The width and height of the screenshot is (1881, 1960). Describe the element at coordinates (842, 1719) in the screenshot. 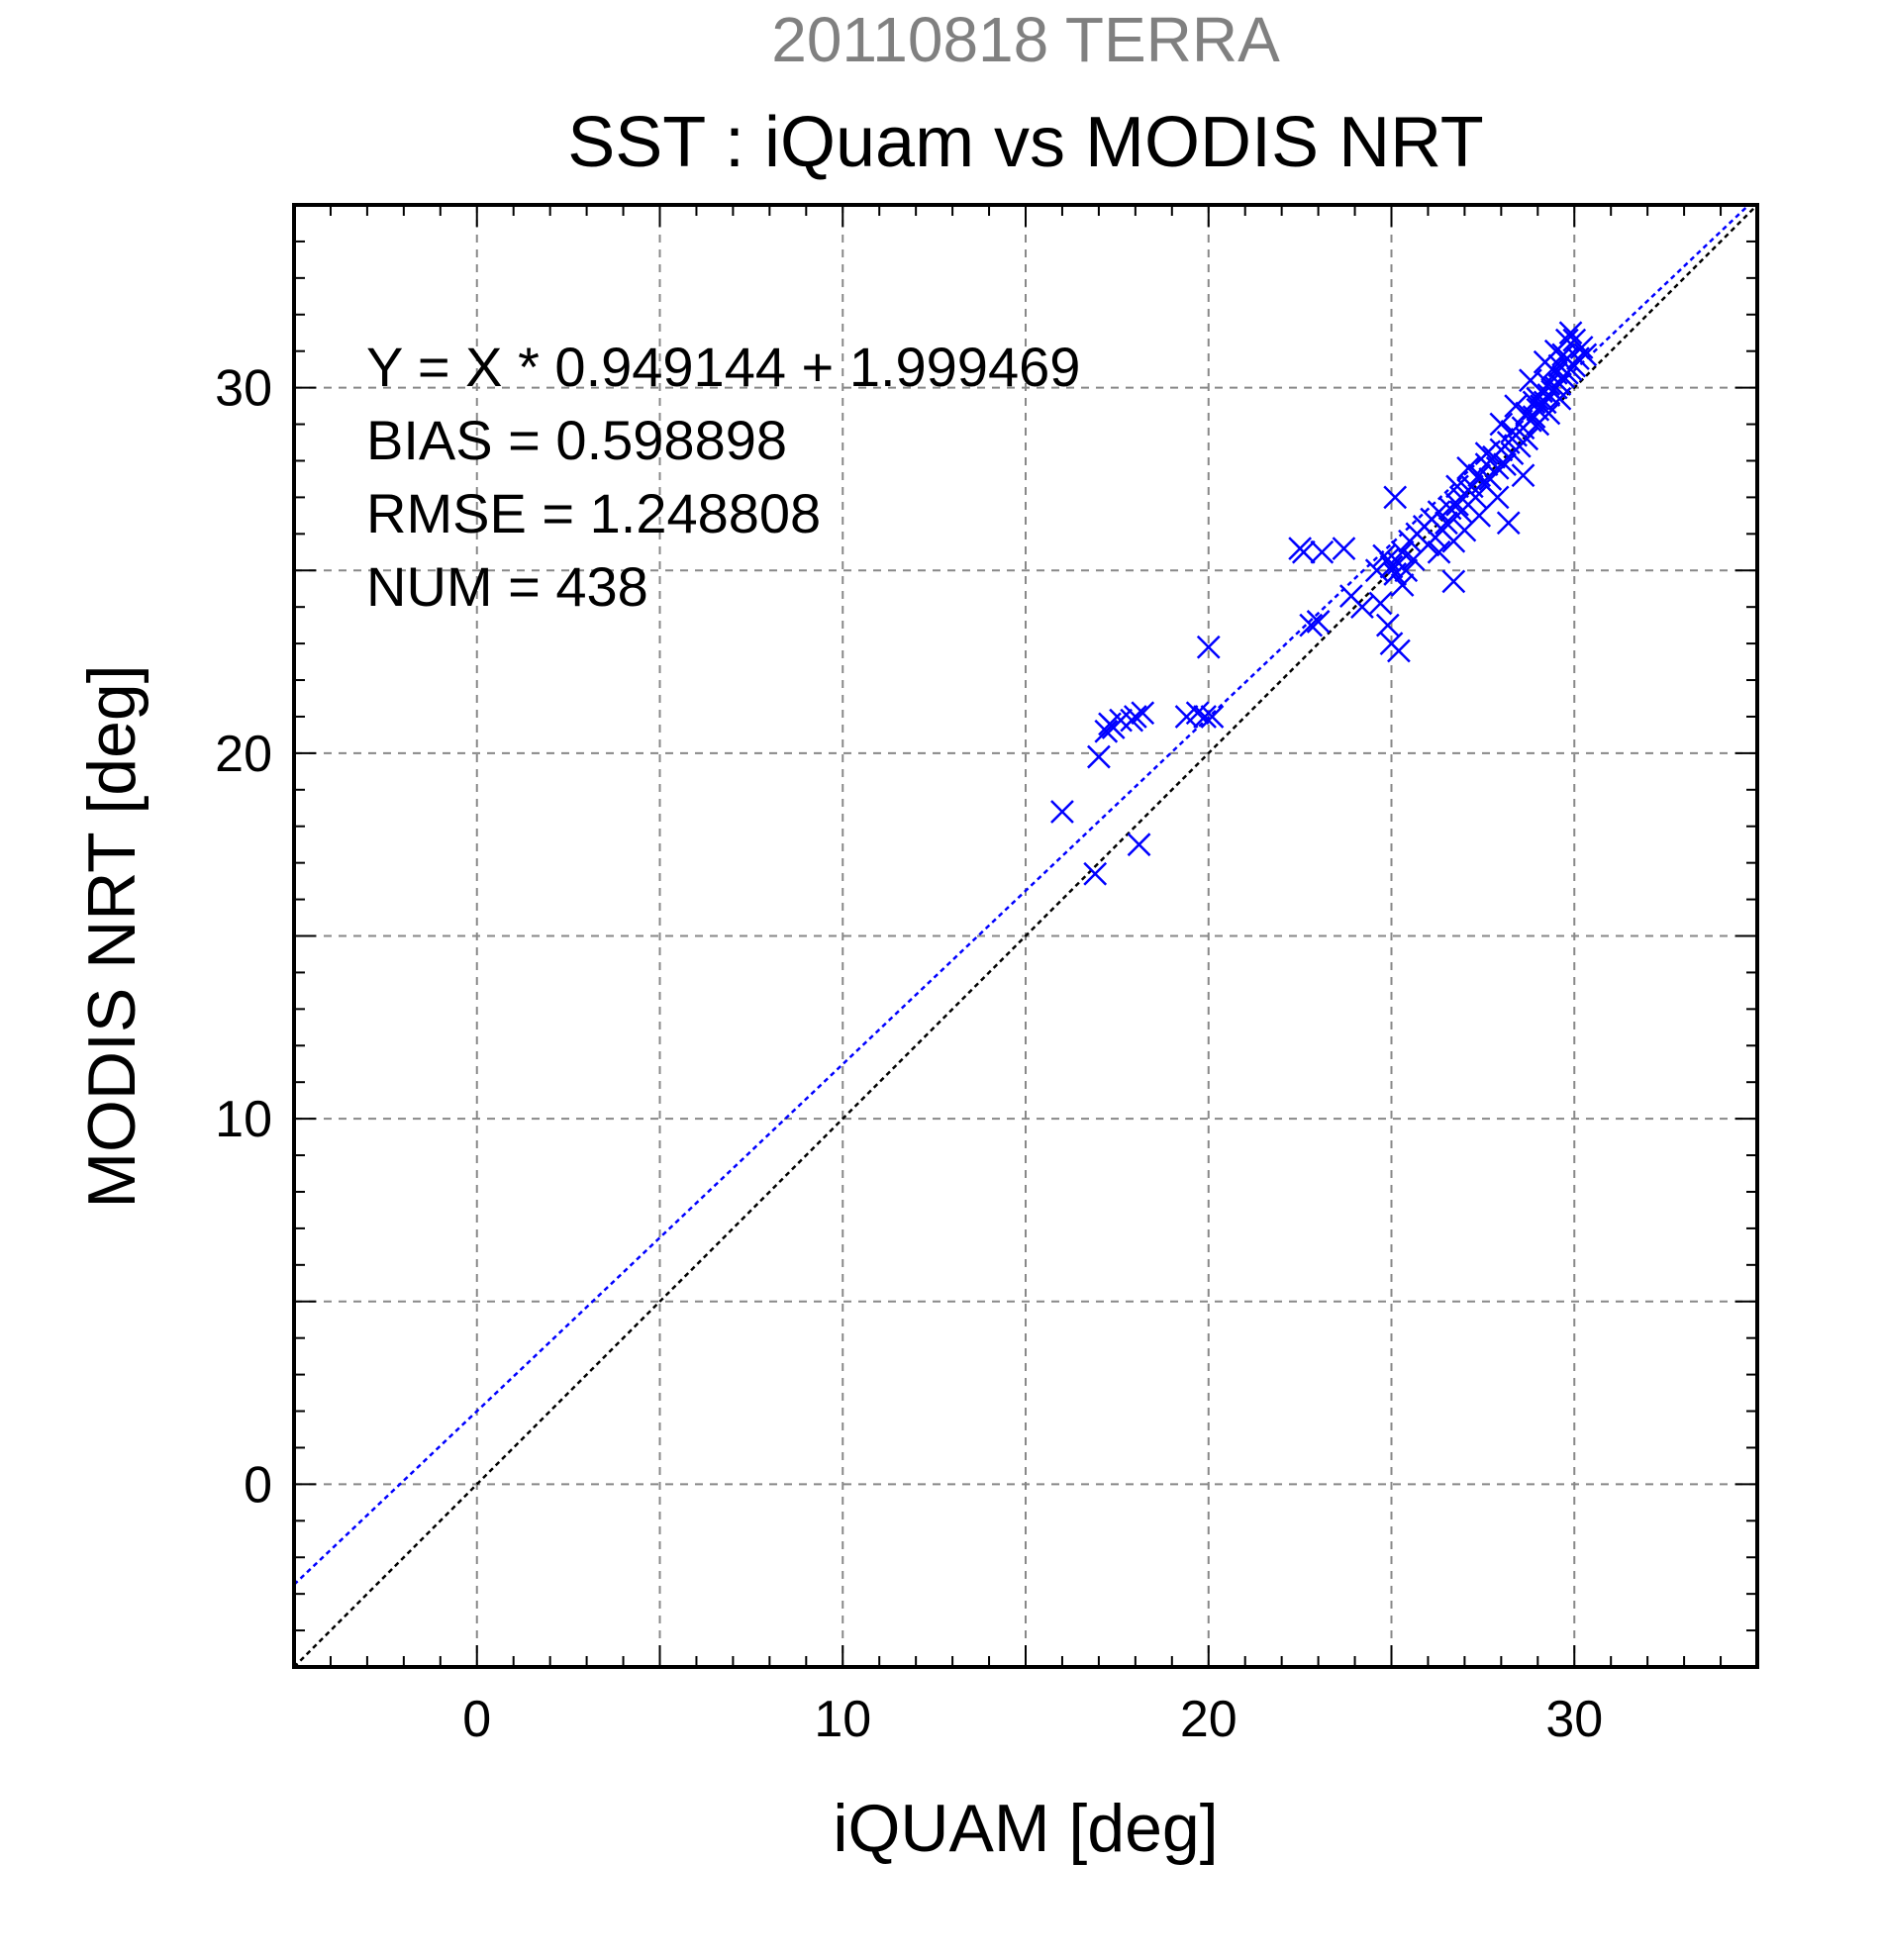

I see `x-tick-label: 10` at that location.